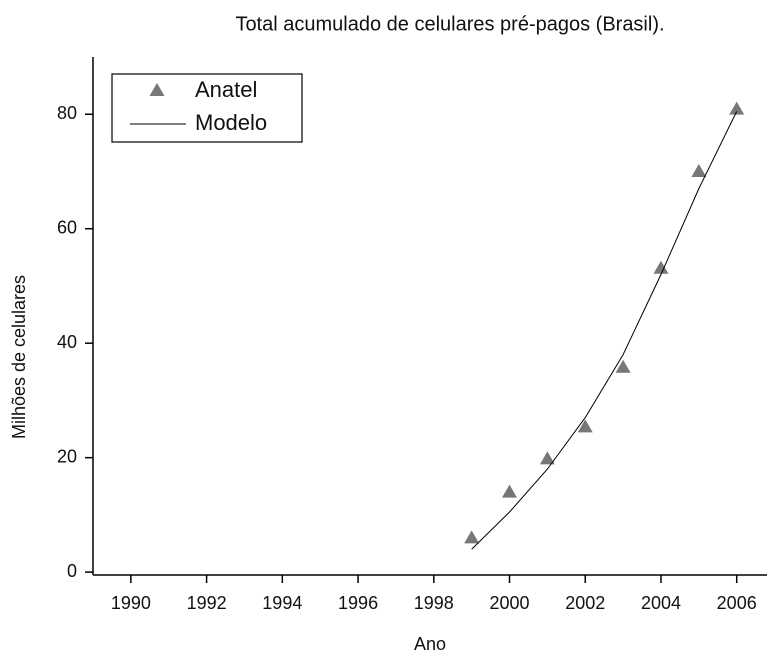 This screenshot has width=767, height=659. Describe the element at coordinates (231, 122) in the screenshot. I see `legend-label: Modelo` at that location.